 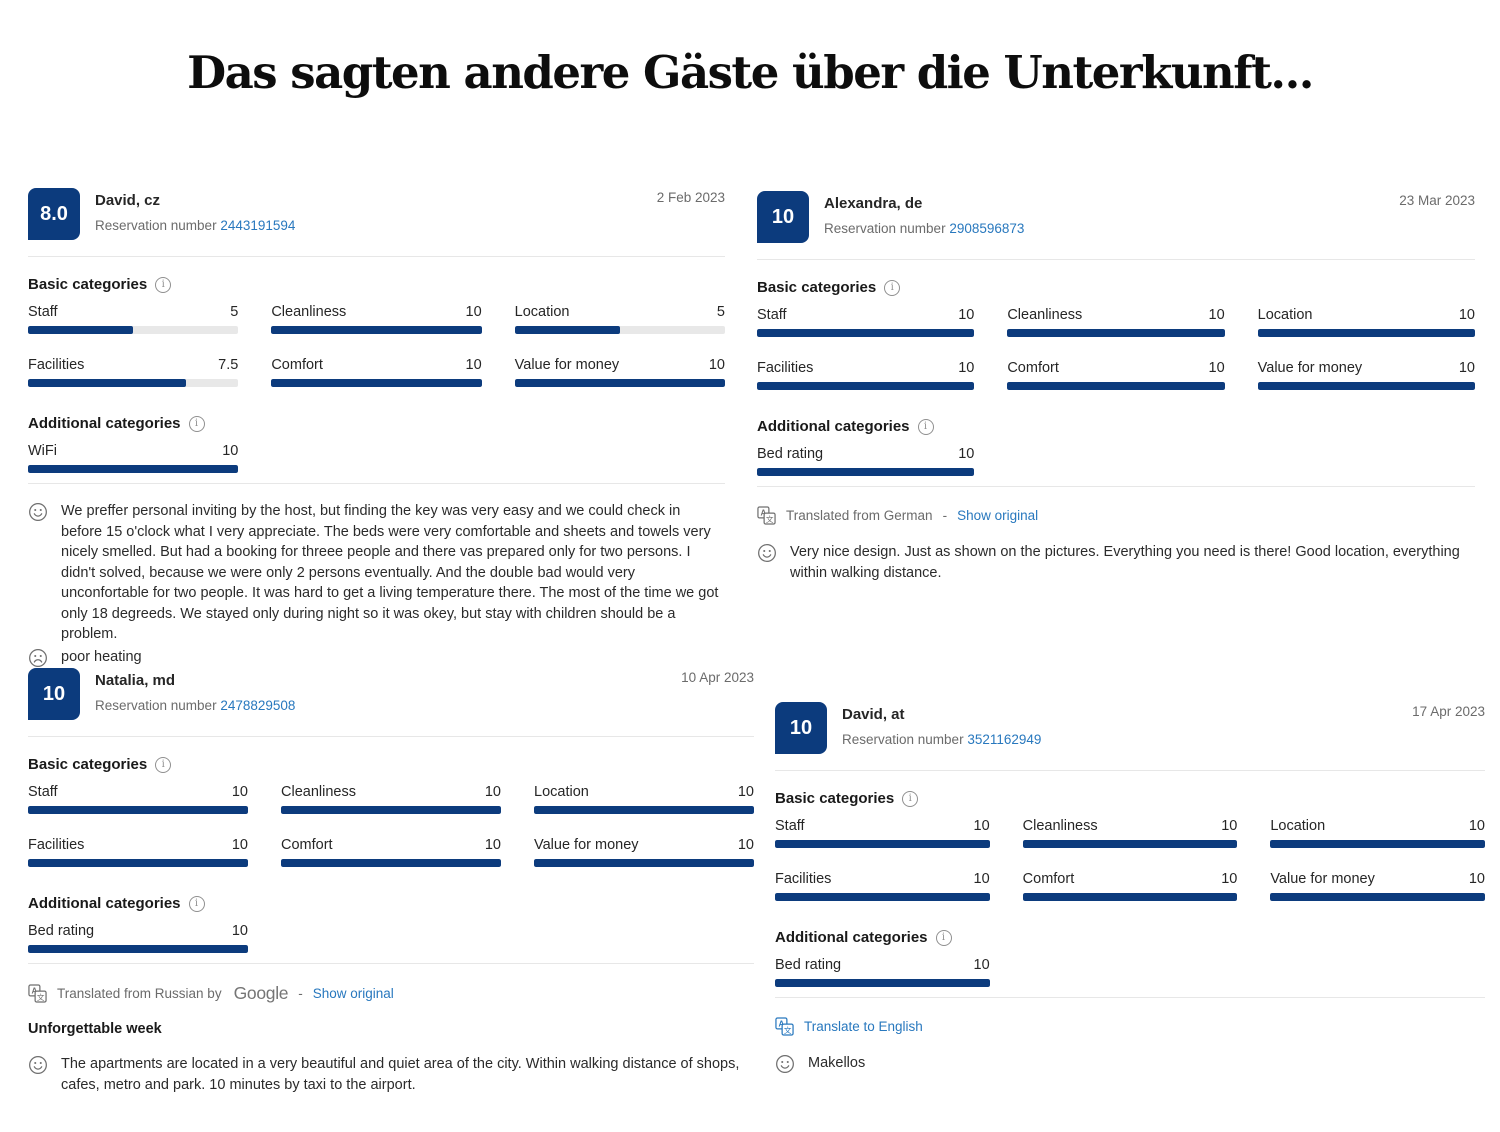 What do you see at coordinates (138, 937) in the screenshot?
I see `rating-item: Bed rating 10` at bounding box center [138, 937].